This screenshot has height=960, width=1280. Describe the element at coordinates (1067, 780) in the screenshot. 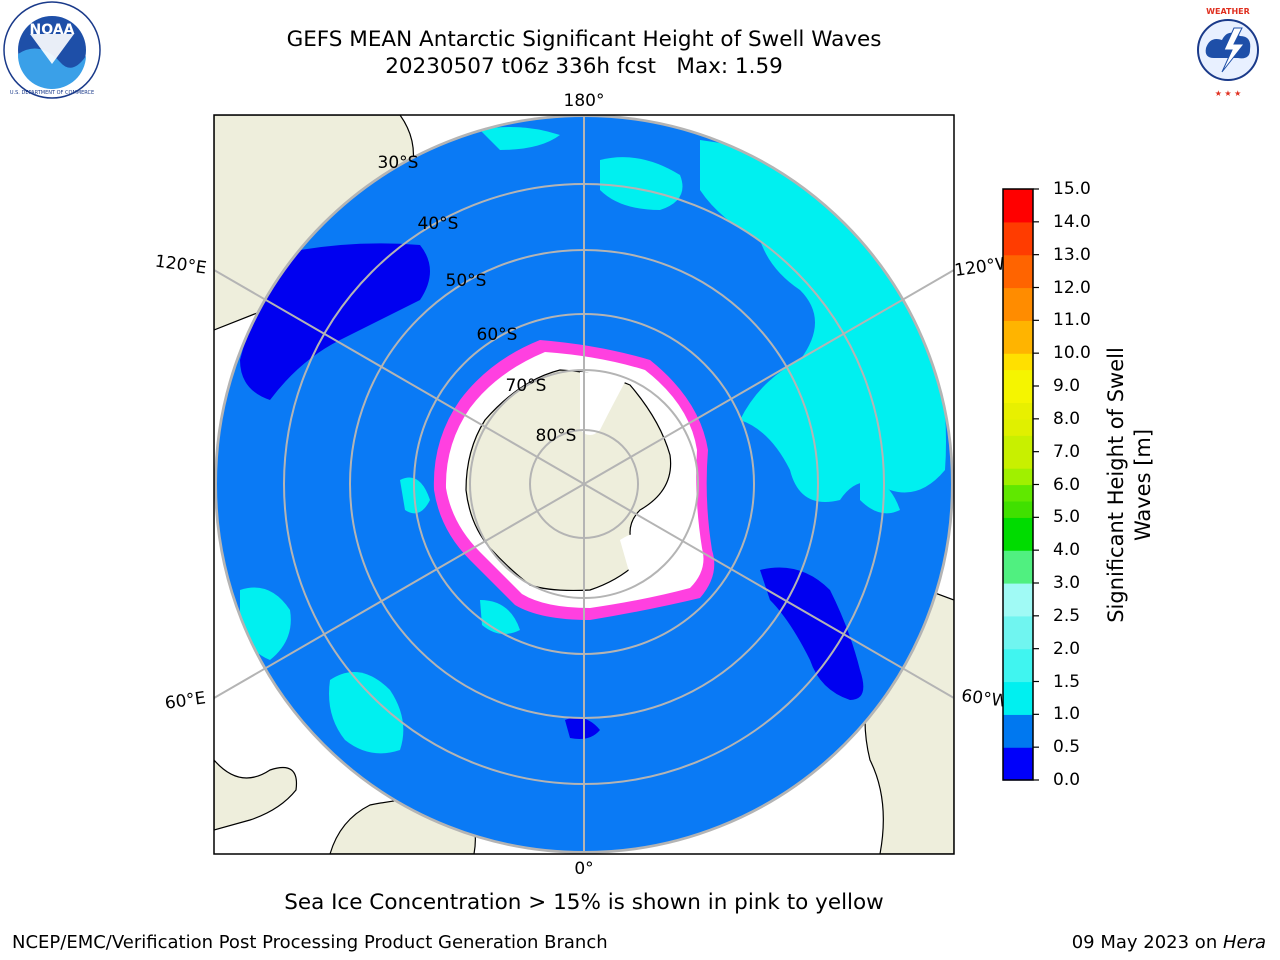

I see `colorbar-tick-label: 0.0` at that location.